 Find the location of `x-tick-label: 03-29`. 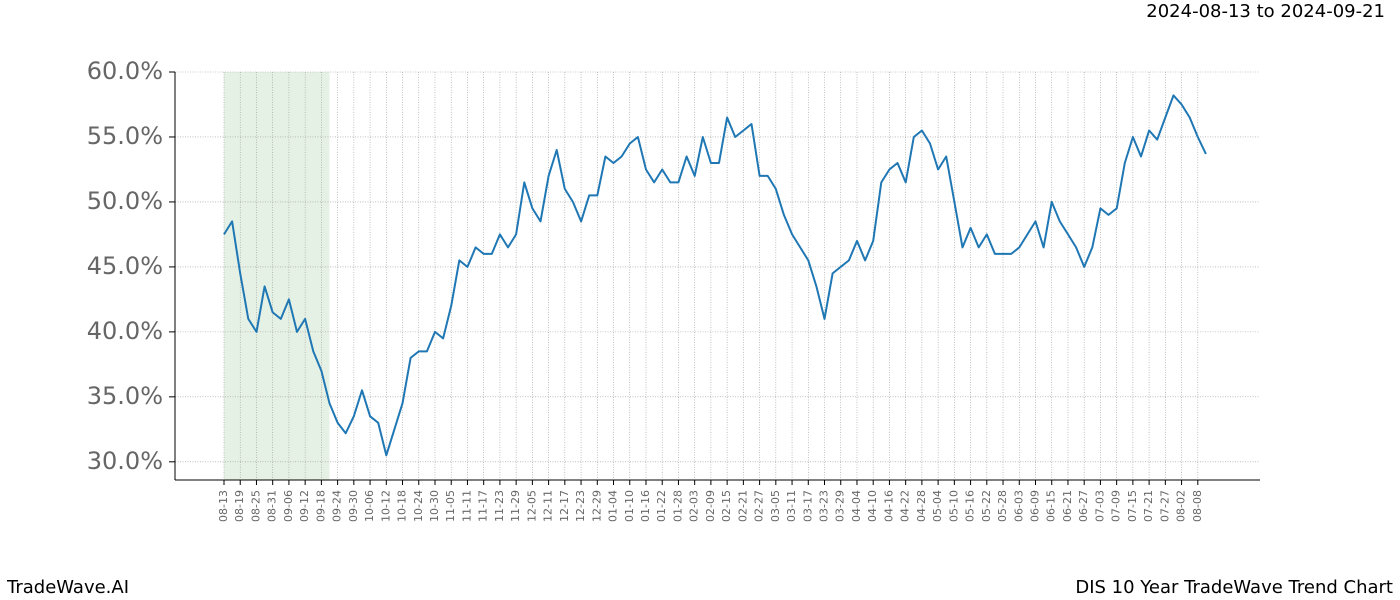

x-tick-label: 03-29 is located at coordinates (840, 506).